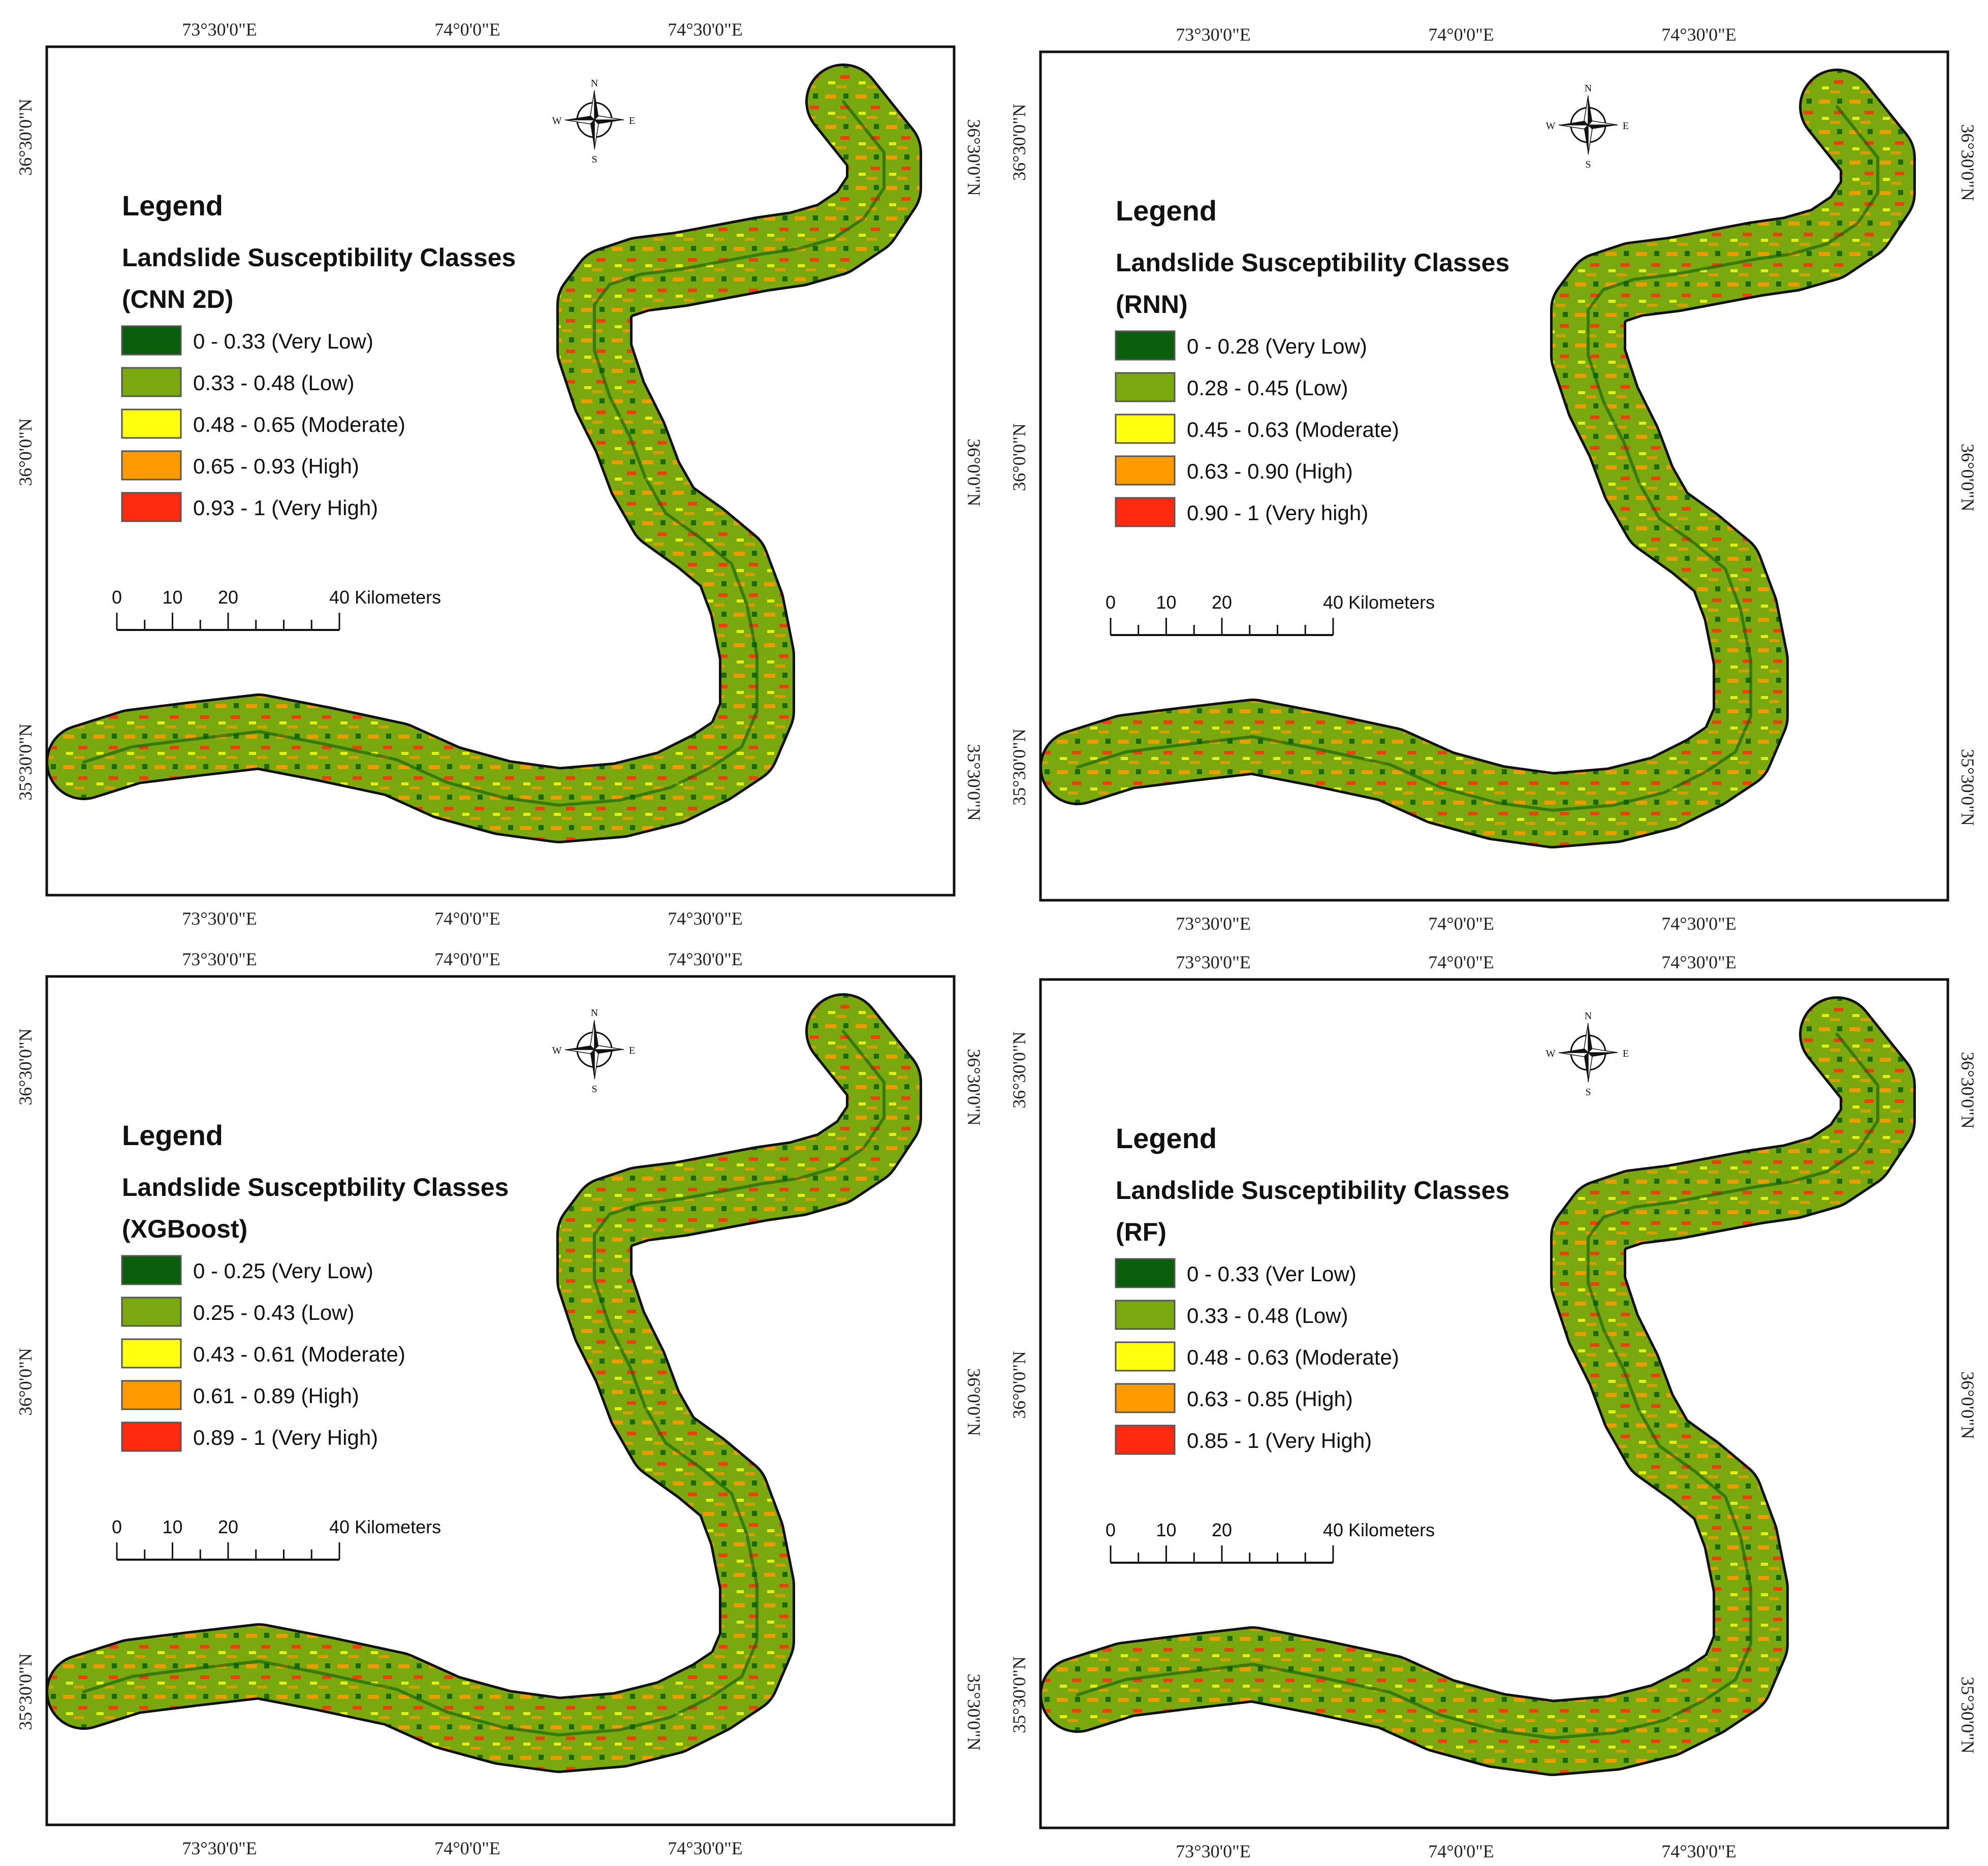  What do you see at coordinates (1019, 142) in the screenshot?
I see `lat-label-left: 36°30'0"N` at bounding box center [1019, 142].